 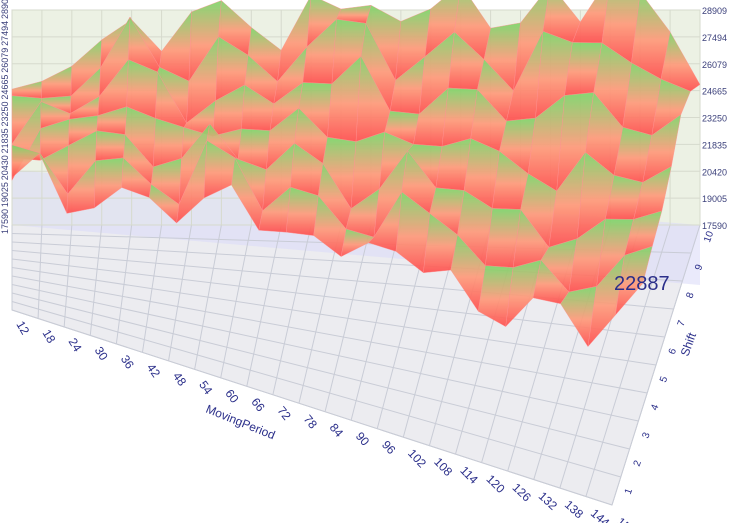 What do you see at coordinates (646, 435) in the screenshot?
I see `y-tick-label: 3` at bounding box center [646, 435].